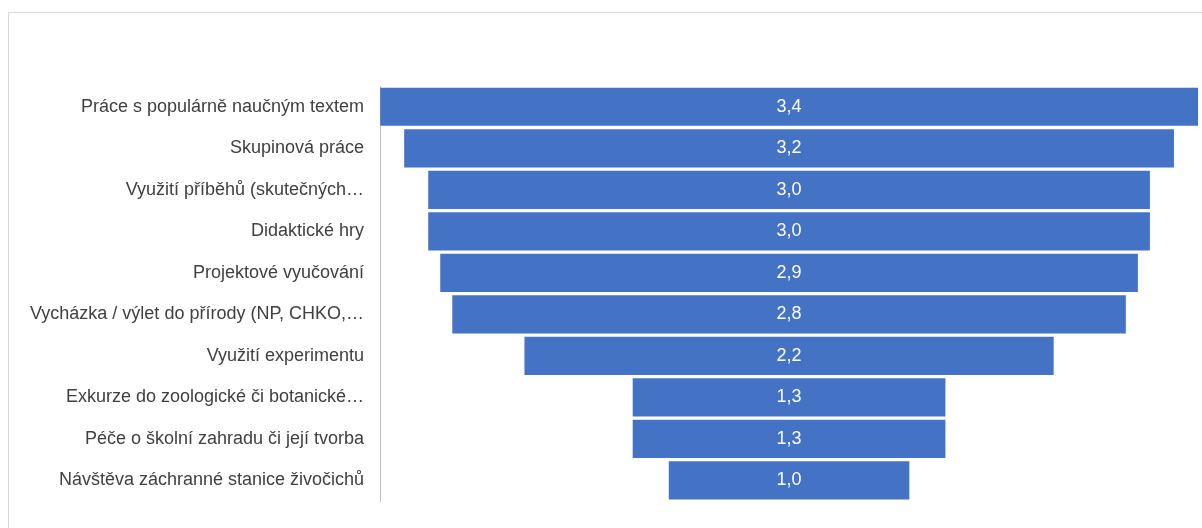 The image size is (1202, 528). What do you see at coordinates (789, 105) in the screenshot?
I see `data-label: 3,4` at bounding box center [789, 105].